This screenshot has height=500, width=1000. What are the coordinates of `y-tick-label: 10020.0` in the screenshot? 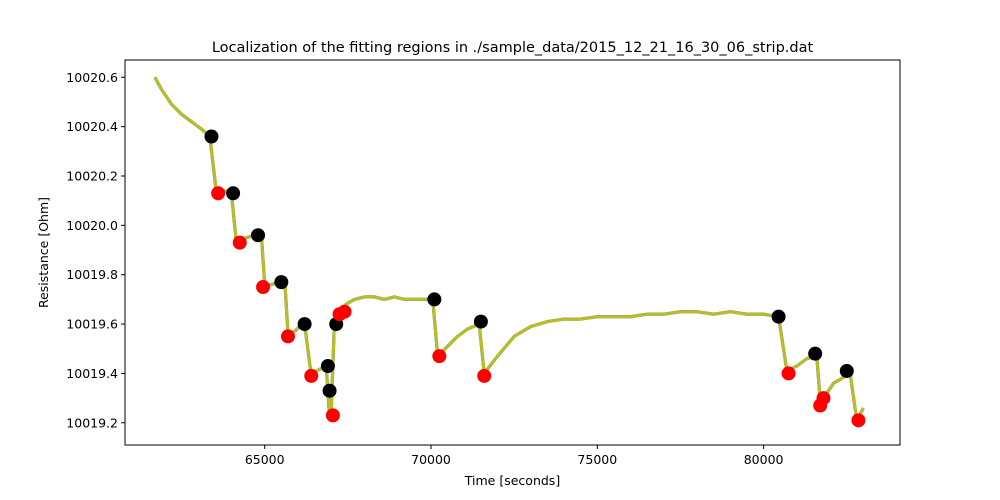 It's located at (92, 225).